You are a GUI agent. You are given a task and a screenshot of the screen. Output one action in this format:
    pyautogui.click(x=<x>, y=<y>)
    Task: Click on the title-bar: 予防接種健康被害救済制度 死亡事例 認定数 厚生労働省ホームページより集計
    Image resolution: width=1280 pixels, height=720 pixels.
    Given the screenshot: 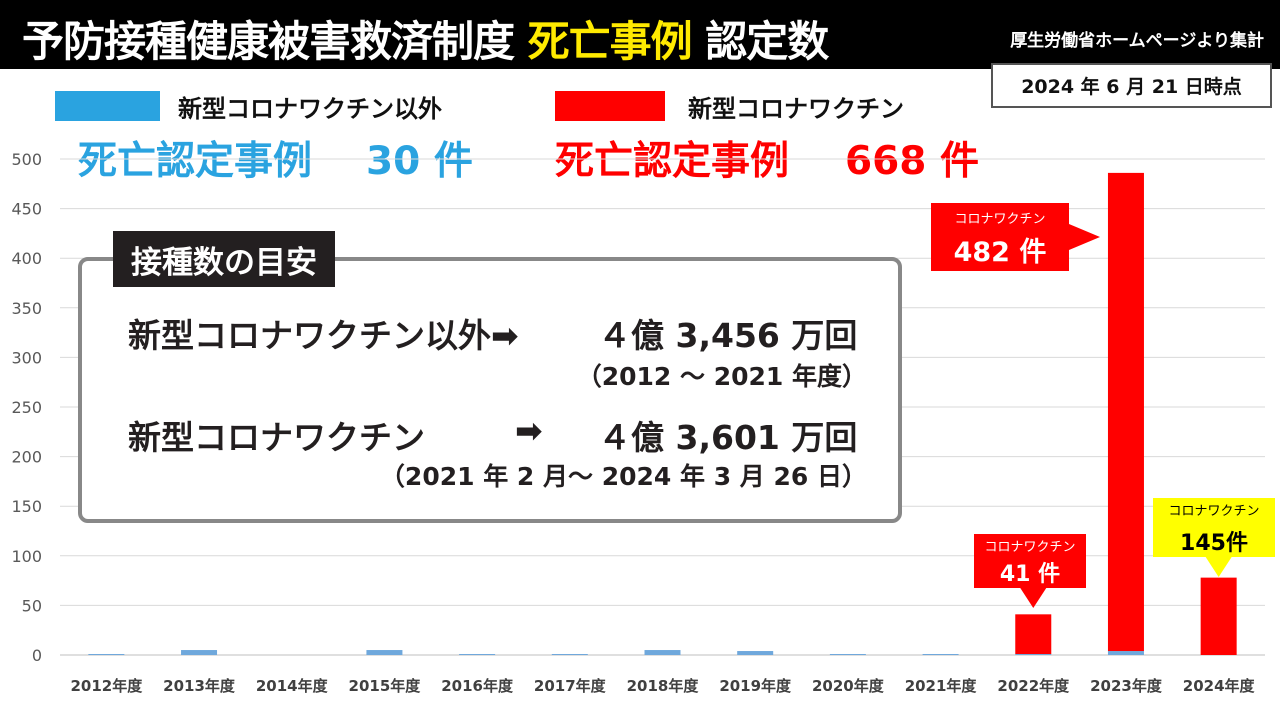 What is the action you would take?
    pyautogui.click(x=640, y=34)
    